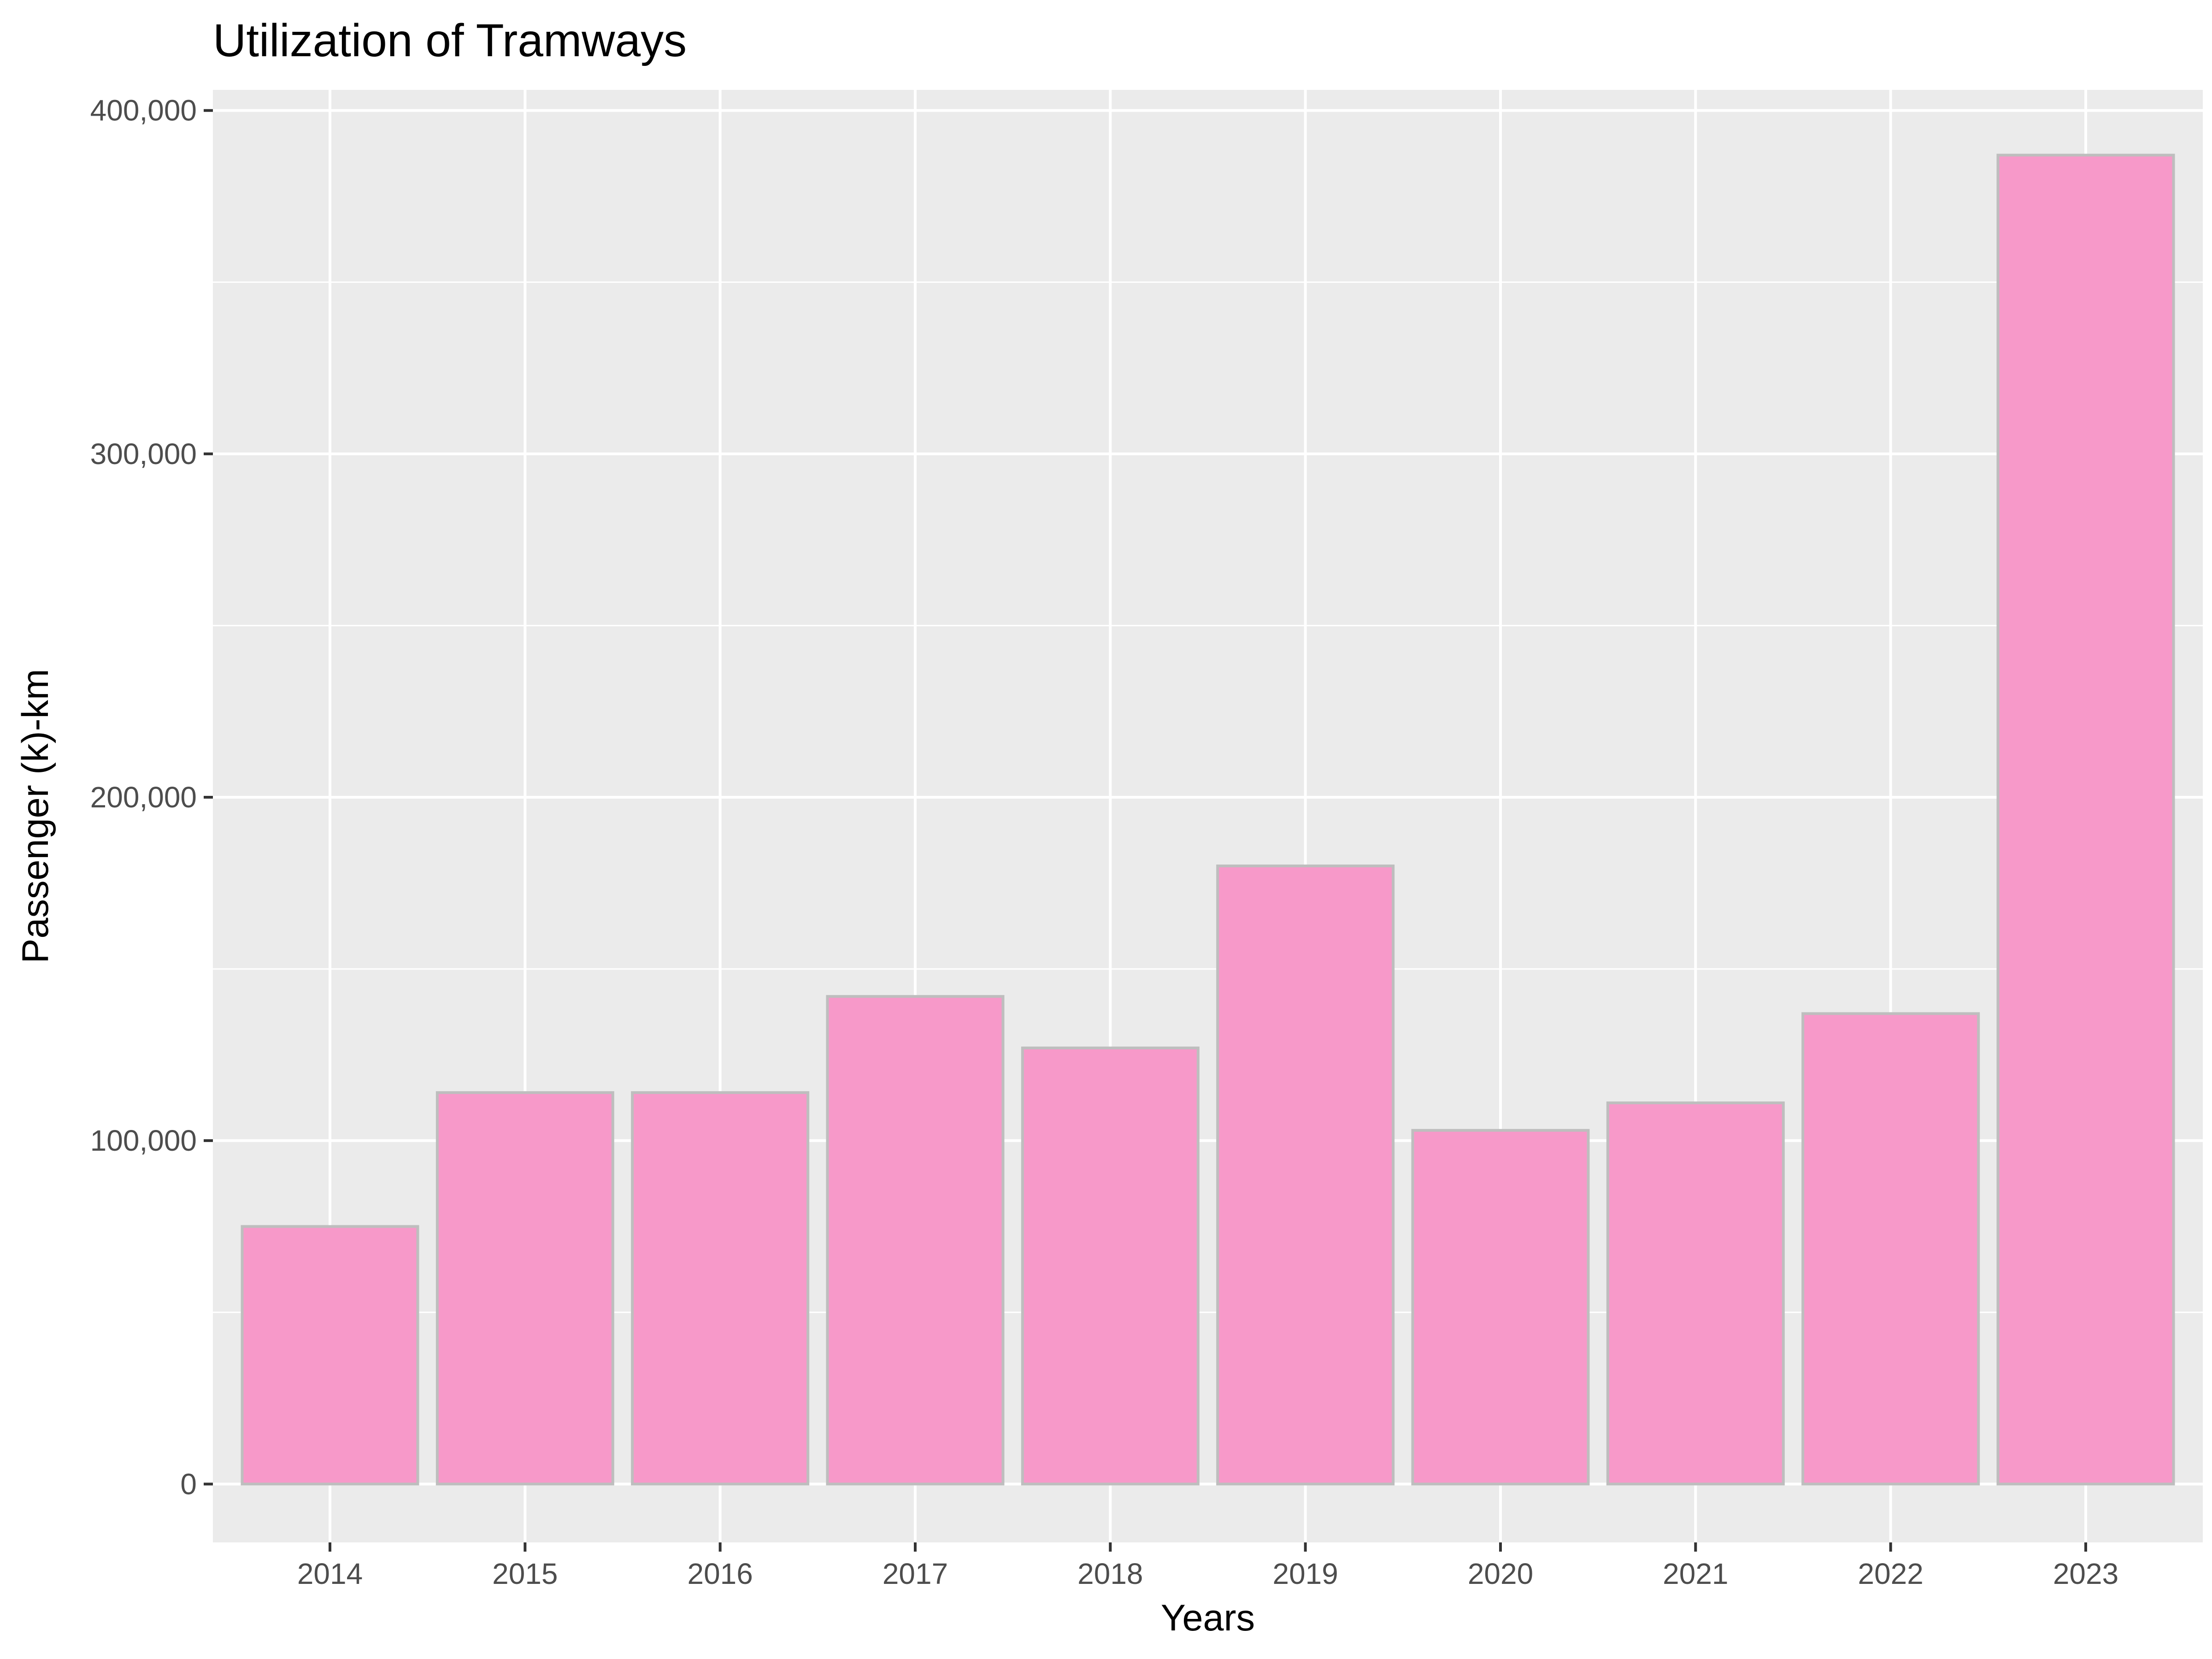 Image resolution: width=2212 pixels, height=1659 pixels. Describe the element at coordinates (1500, 1307) in the screenshot. I see `bar-2020` at that location.